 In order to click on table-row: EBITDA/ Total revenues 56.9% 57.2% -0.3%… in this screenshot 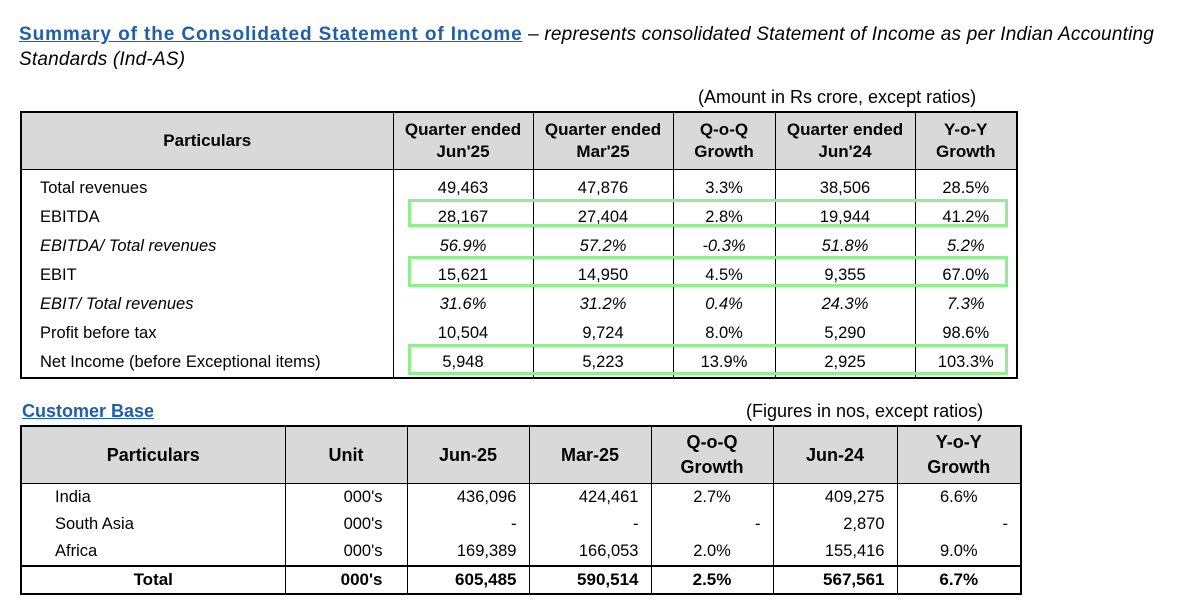, I will do `click(519, 246)`.